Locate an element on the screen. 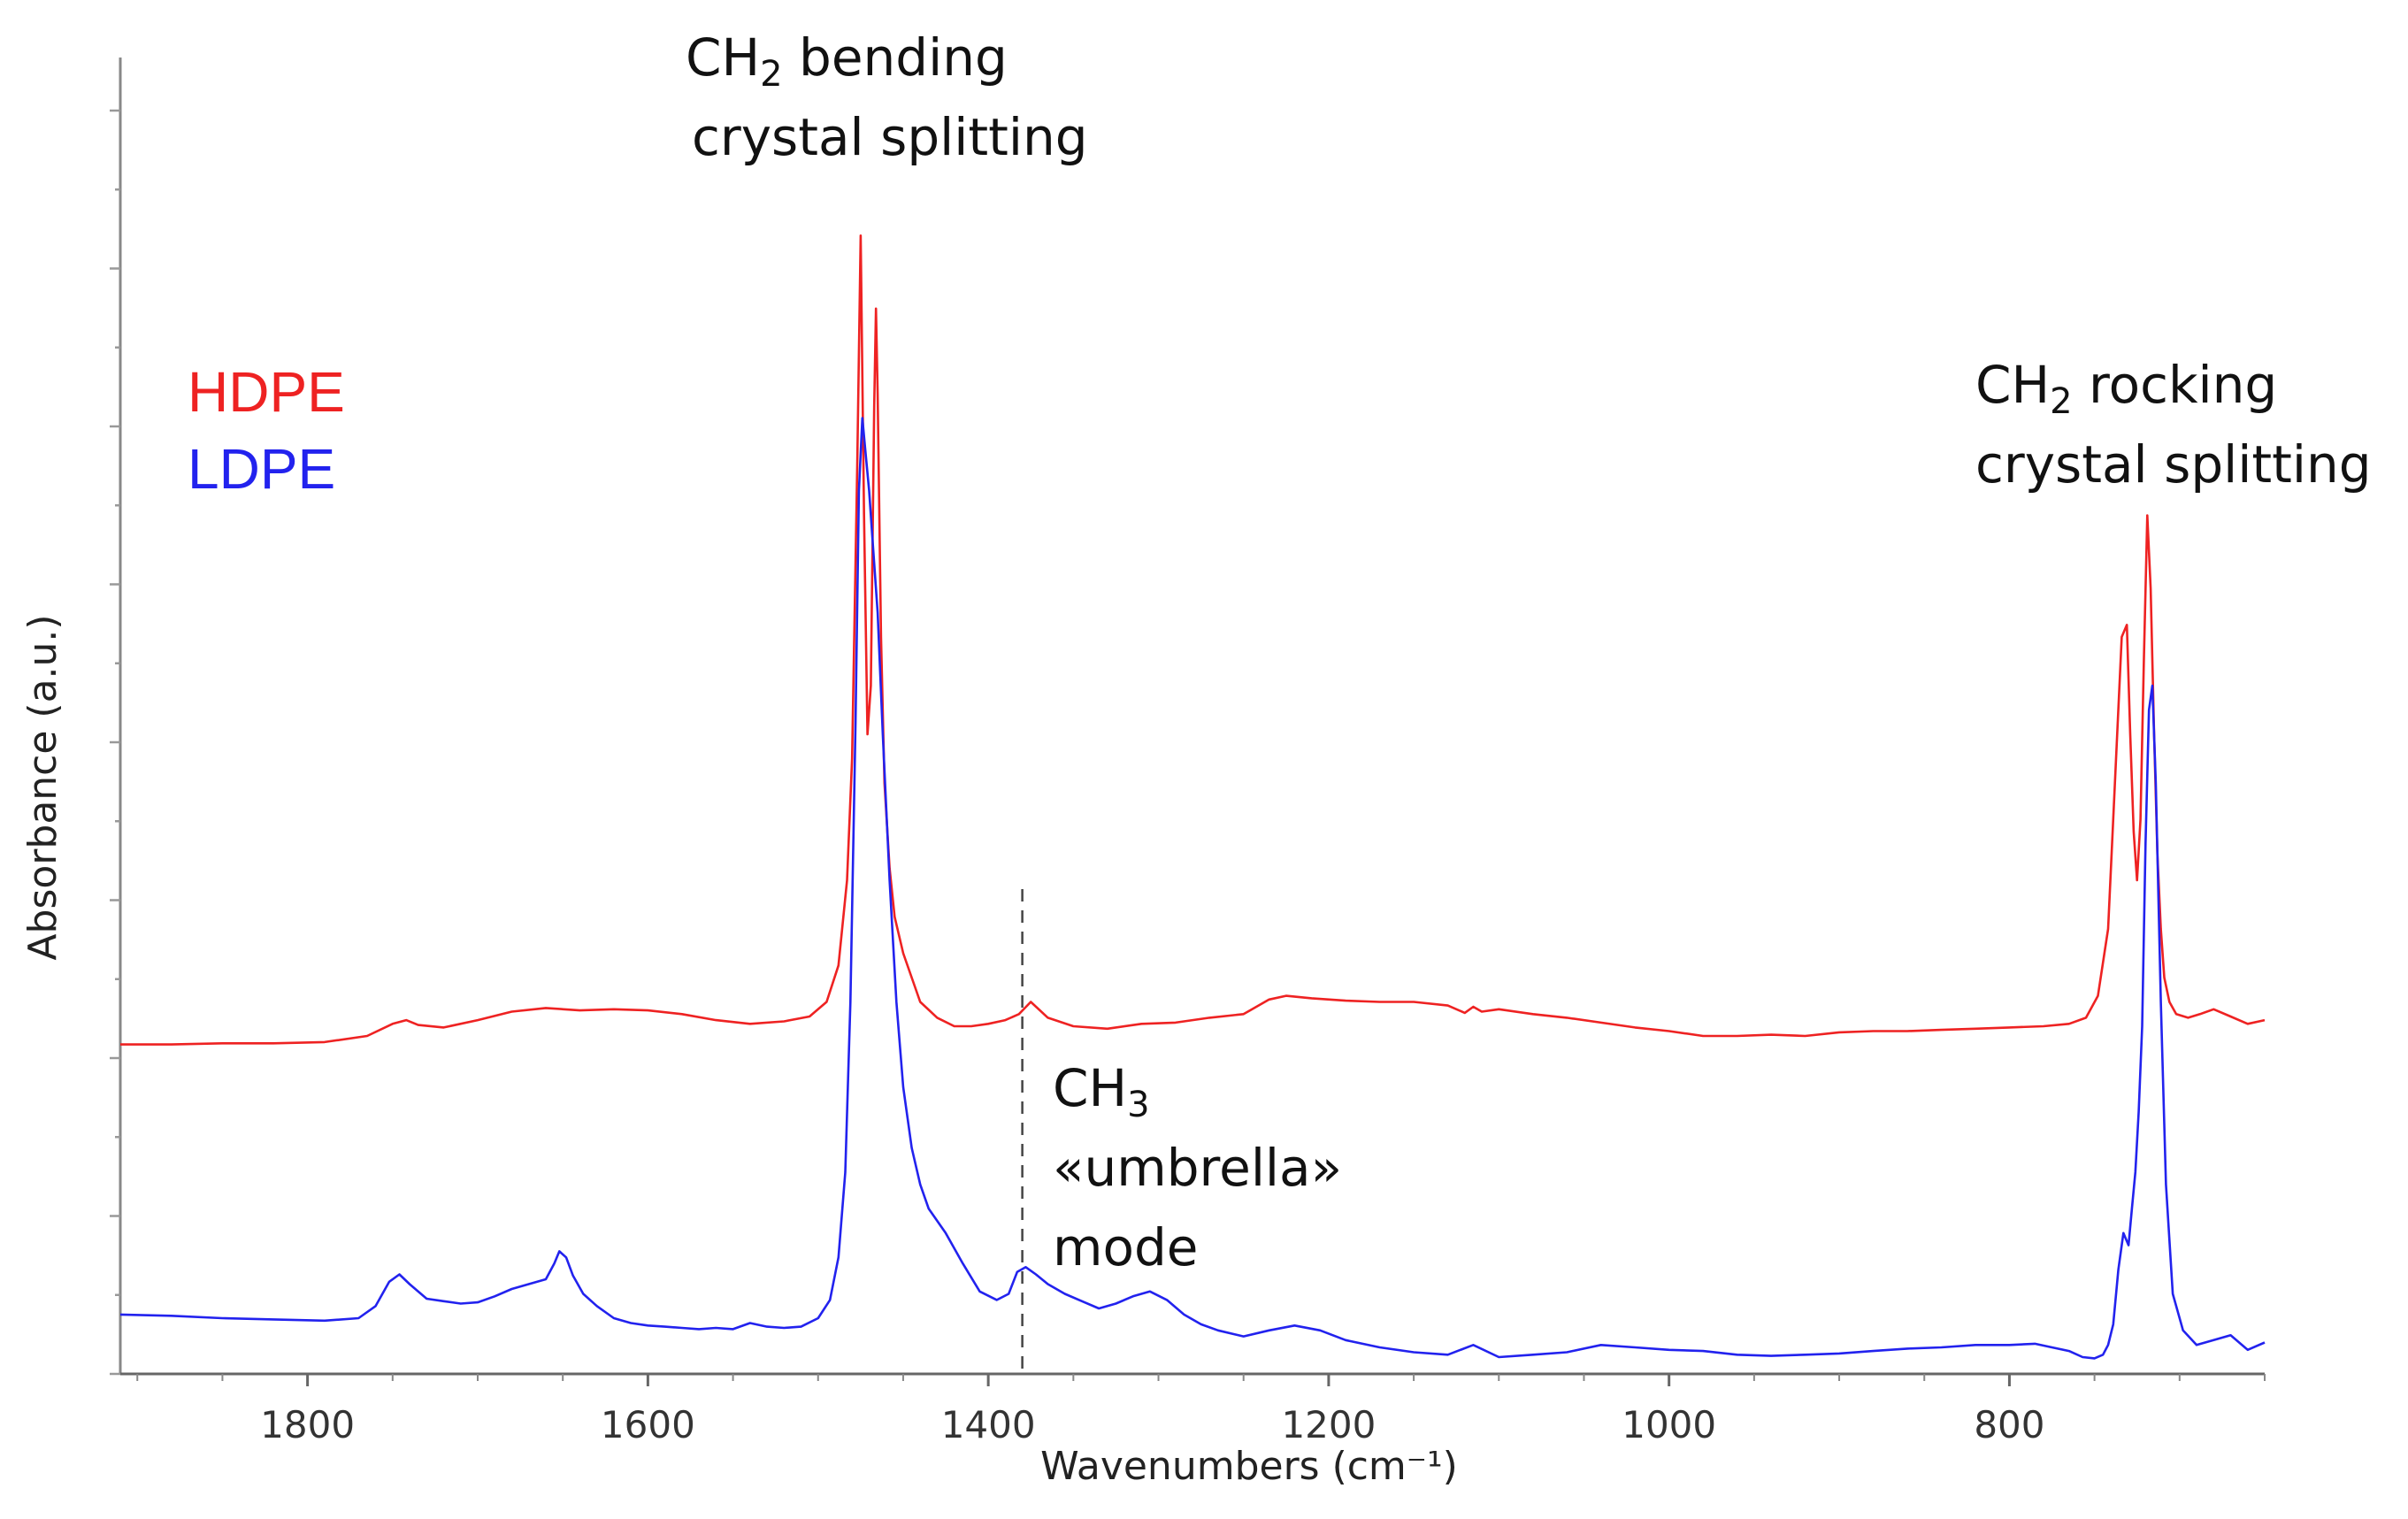 Image resolution: width=2408 pixels, height=1519 pixels. svg-text: CH2 rocking is located at coordinates (2126, 389).